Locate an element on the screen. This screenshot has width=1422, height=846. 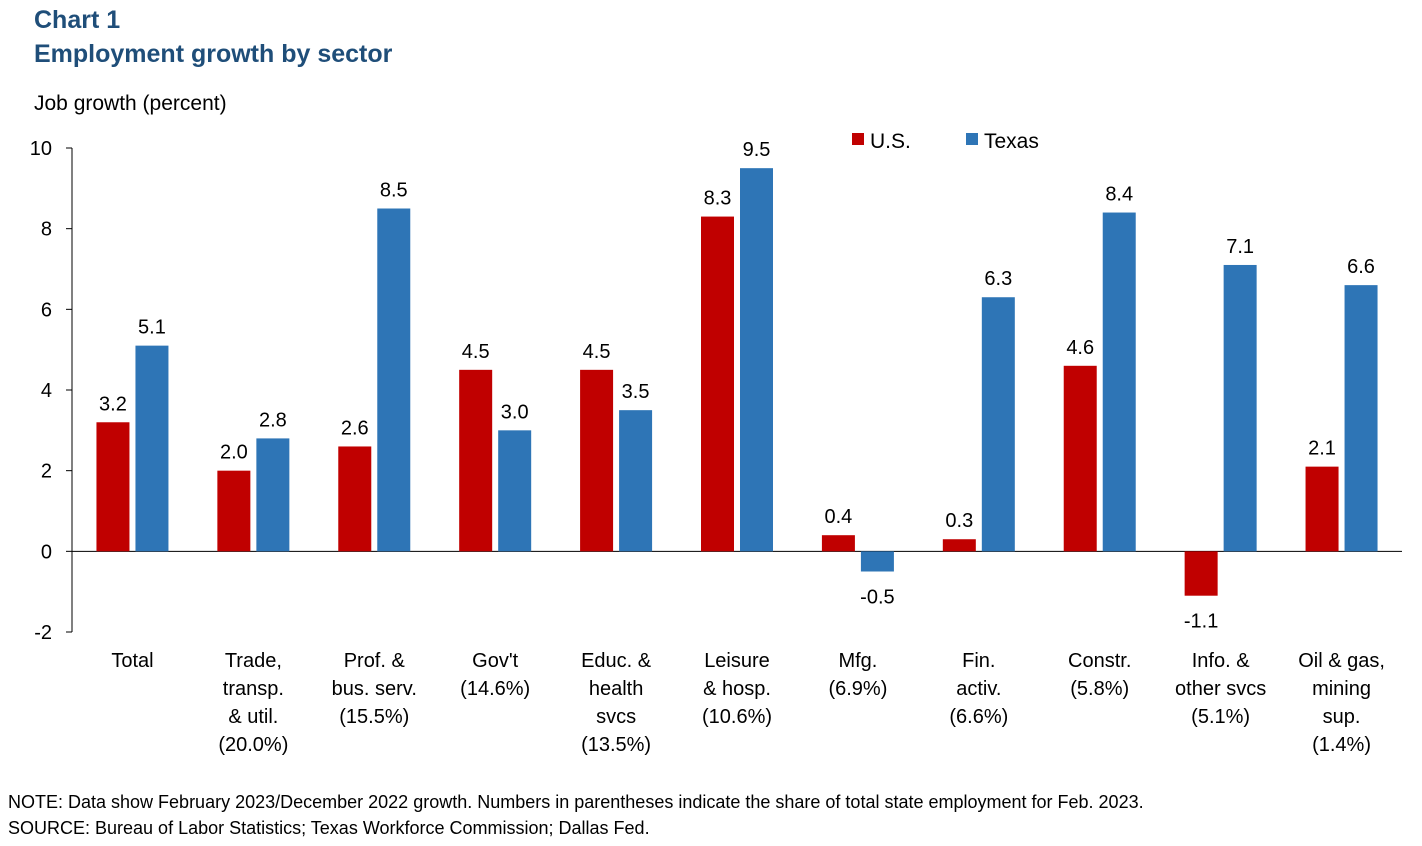
x-tick-label: (5.8%) is located at coordinates (1099, 689).